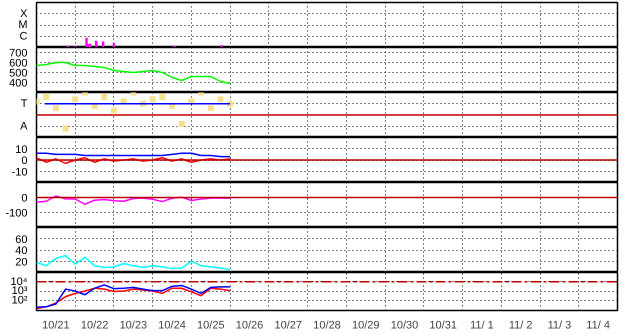 Image resolution: width=628 pixels, height=334 pixels. I want to click on x-tick-label: 11/ 4, so click(598, 326).